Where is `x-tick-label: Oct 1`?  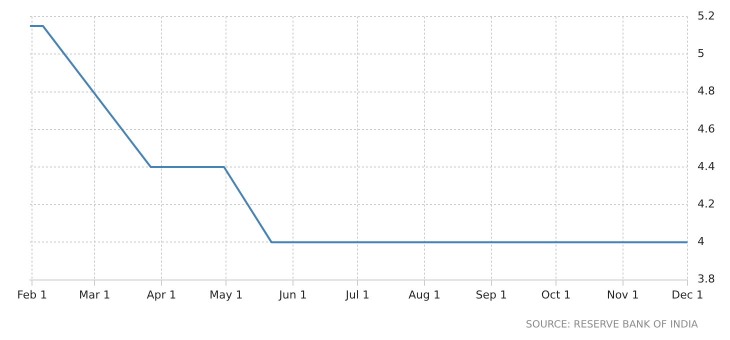
x-tick-label: Oct 1 is located at coordinates (556, 295).